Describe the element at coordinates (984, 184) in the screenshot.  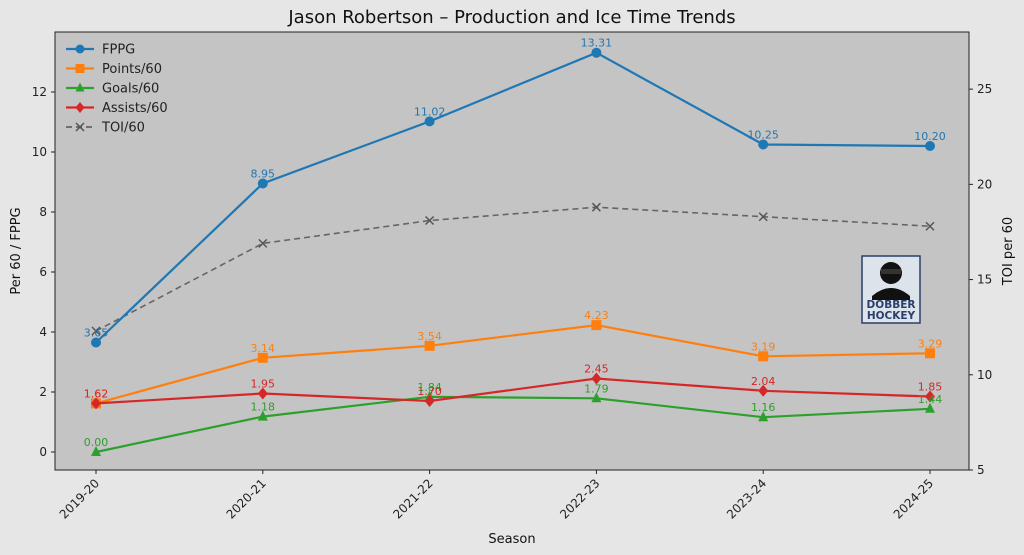
I see `y-right-tick-label: 20` at that location.